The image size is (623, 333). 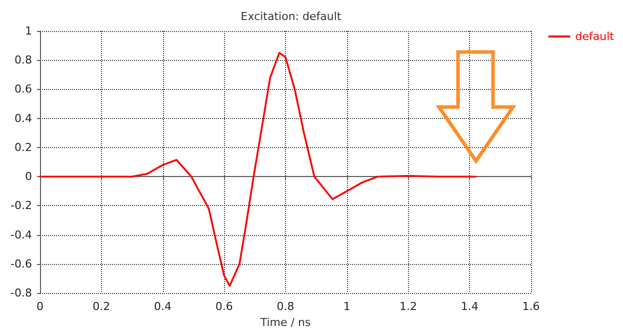 What do you see at coordinates (595, 36) in the screenshot?
I see `legend-label: default` at bounding box center [595, 36].